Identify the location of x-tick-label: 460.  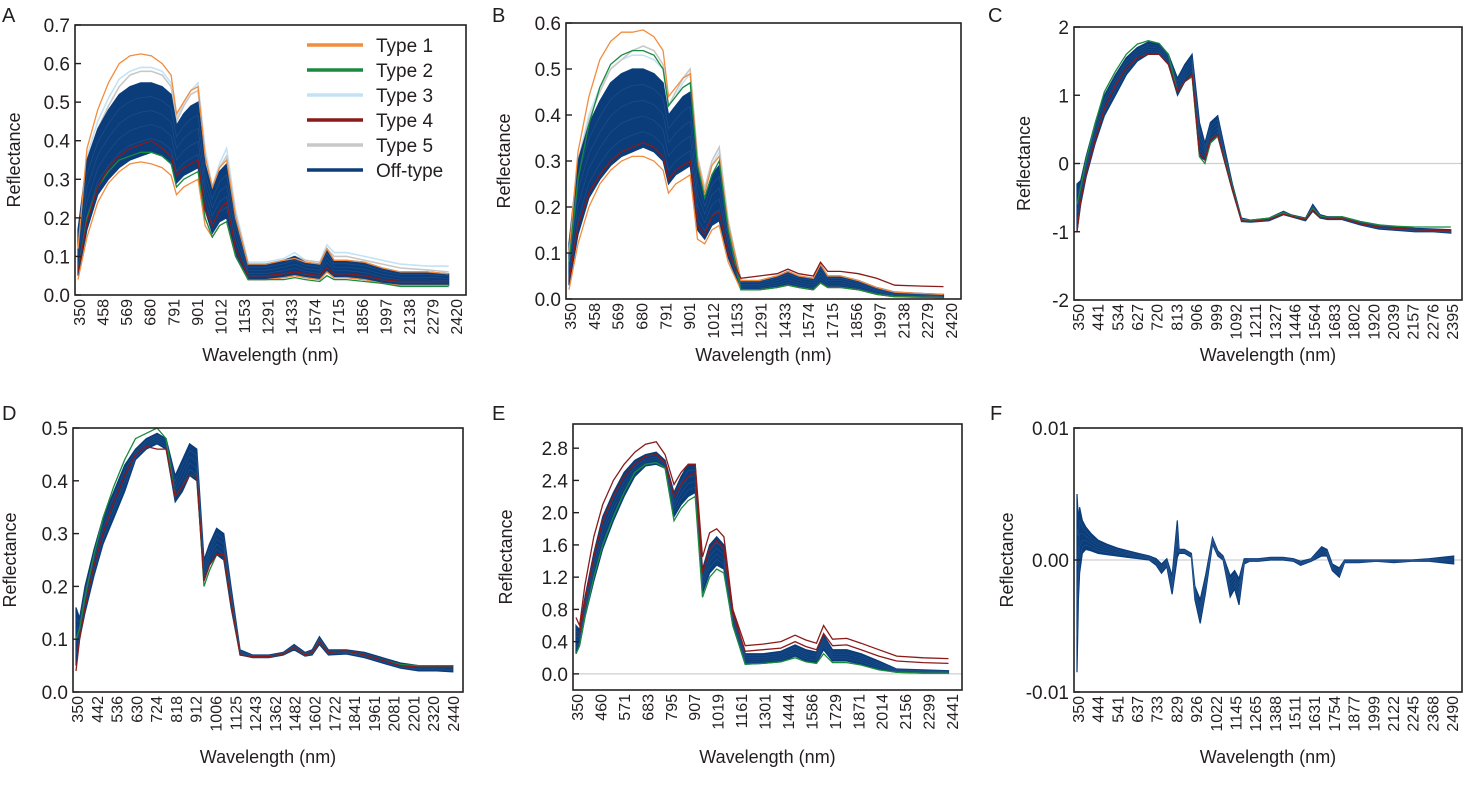
(601, 707).